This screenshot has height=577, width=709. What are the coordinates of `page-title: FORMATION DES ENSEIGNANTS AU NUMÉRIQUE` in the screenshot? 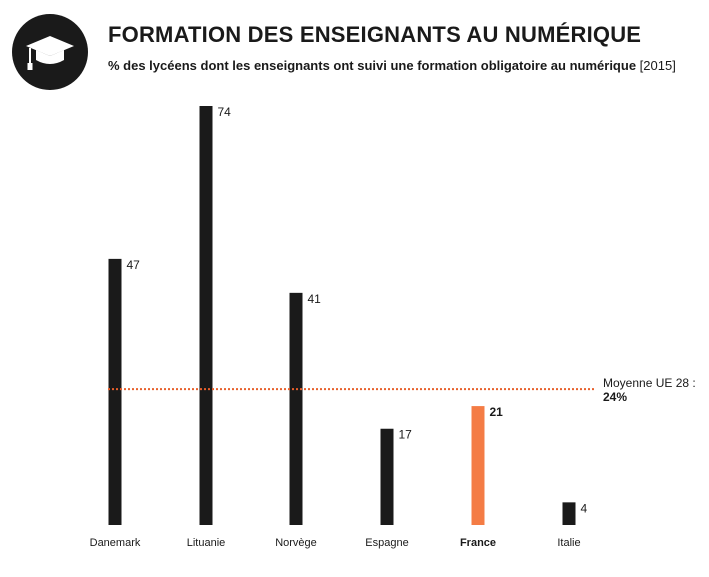 It's located at (375, 34).